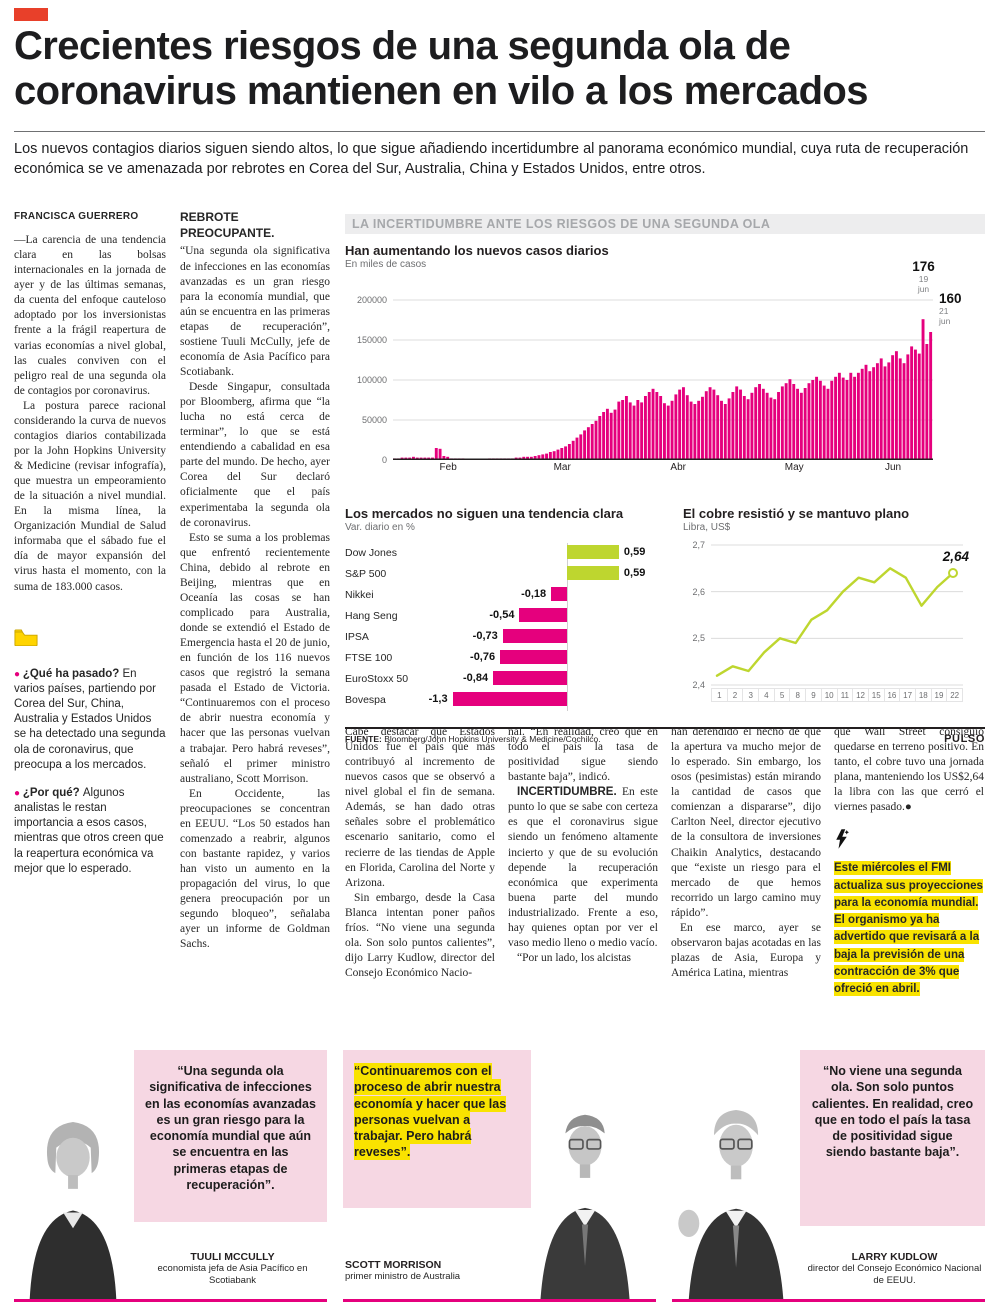 The width and height of the screenshot is (1000, 1307). Describe the element at coordinates (574, 957) in the screenshot. I see `paragraph: “Por un lado, los alcistas` at that location.